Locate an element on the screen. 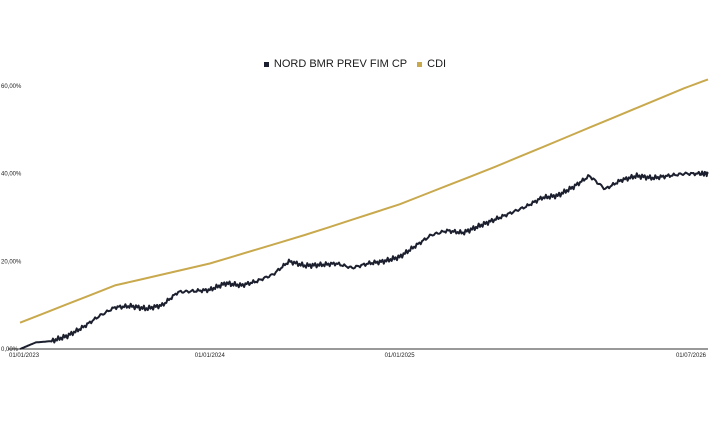 The image size is (710, 427). x-tick-label: 01/01/2024 is located at coordinates (210, 356).